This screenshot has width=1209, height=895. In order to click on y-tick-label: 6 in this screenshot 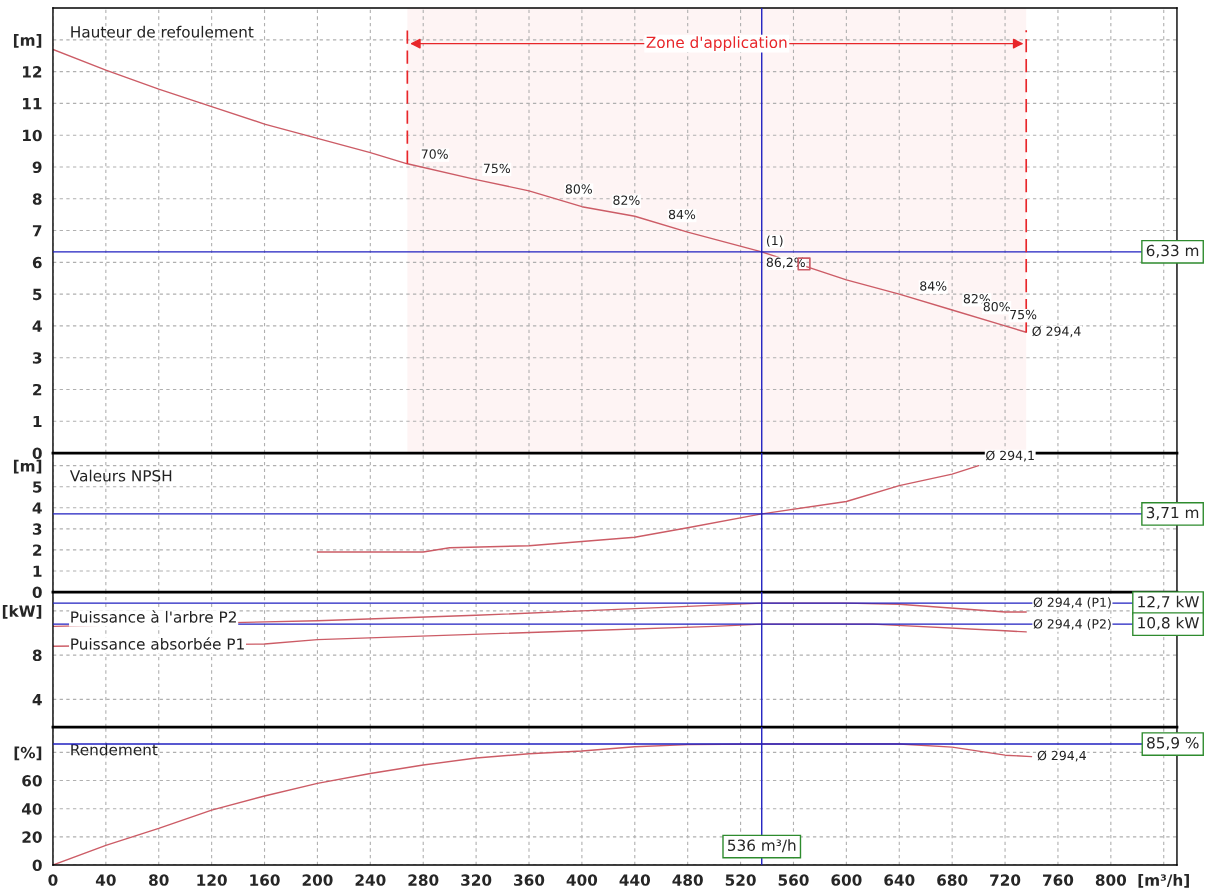, I will do `click(37, 262)`.